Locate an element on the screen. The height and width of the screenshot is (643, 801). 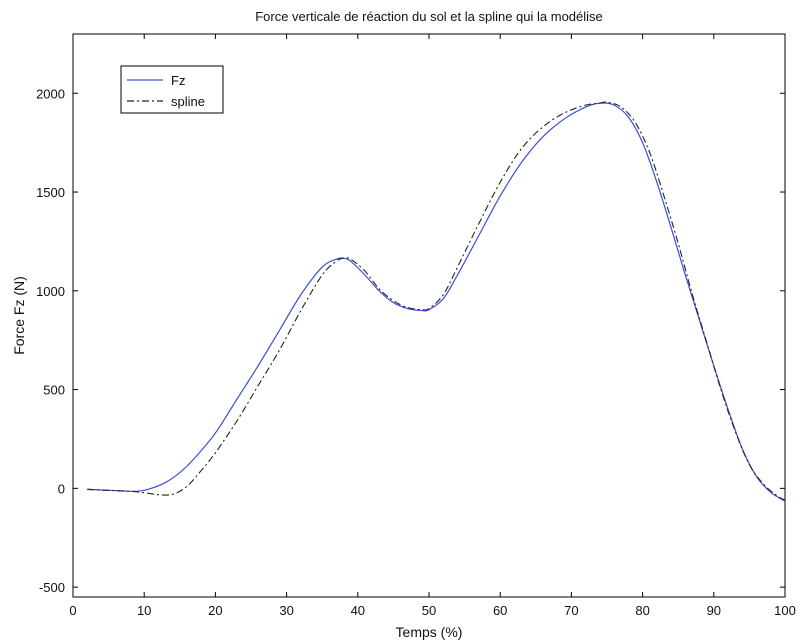
x-tick-label: 100 is located at coordinates (785, 610).